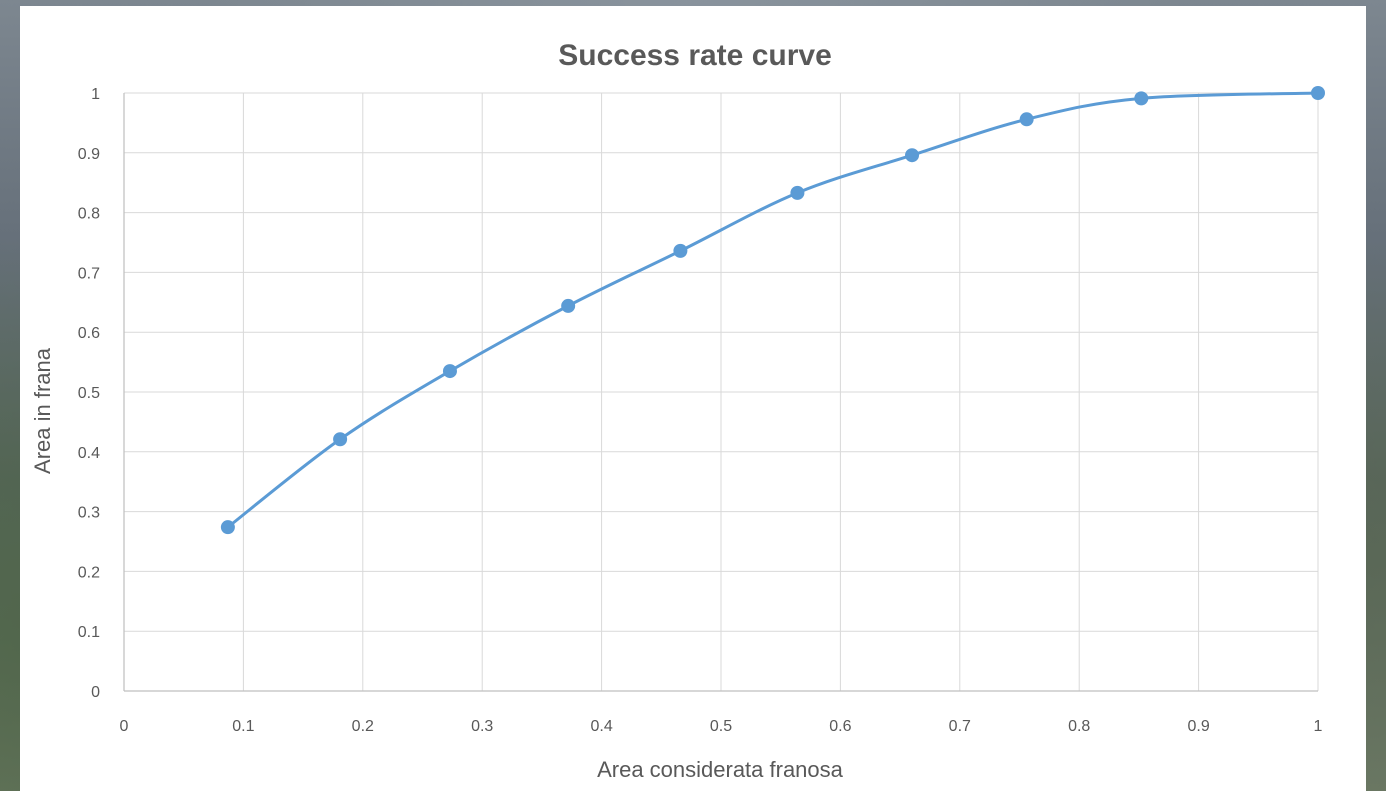 The image size is (1386, 791). I want to click on x-tick-label: 0.4, so click(601, 726).